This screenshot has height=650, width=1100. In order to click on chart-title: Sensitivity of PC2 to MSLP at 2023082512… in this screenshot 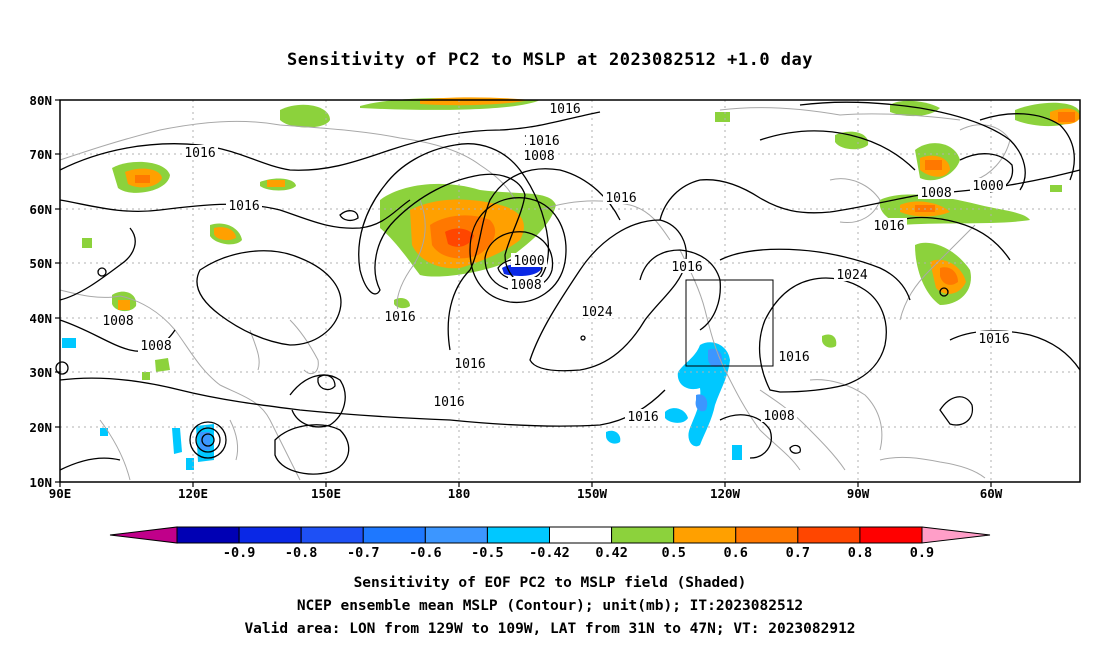, I will do `click(549, 60)`.